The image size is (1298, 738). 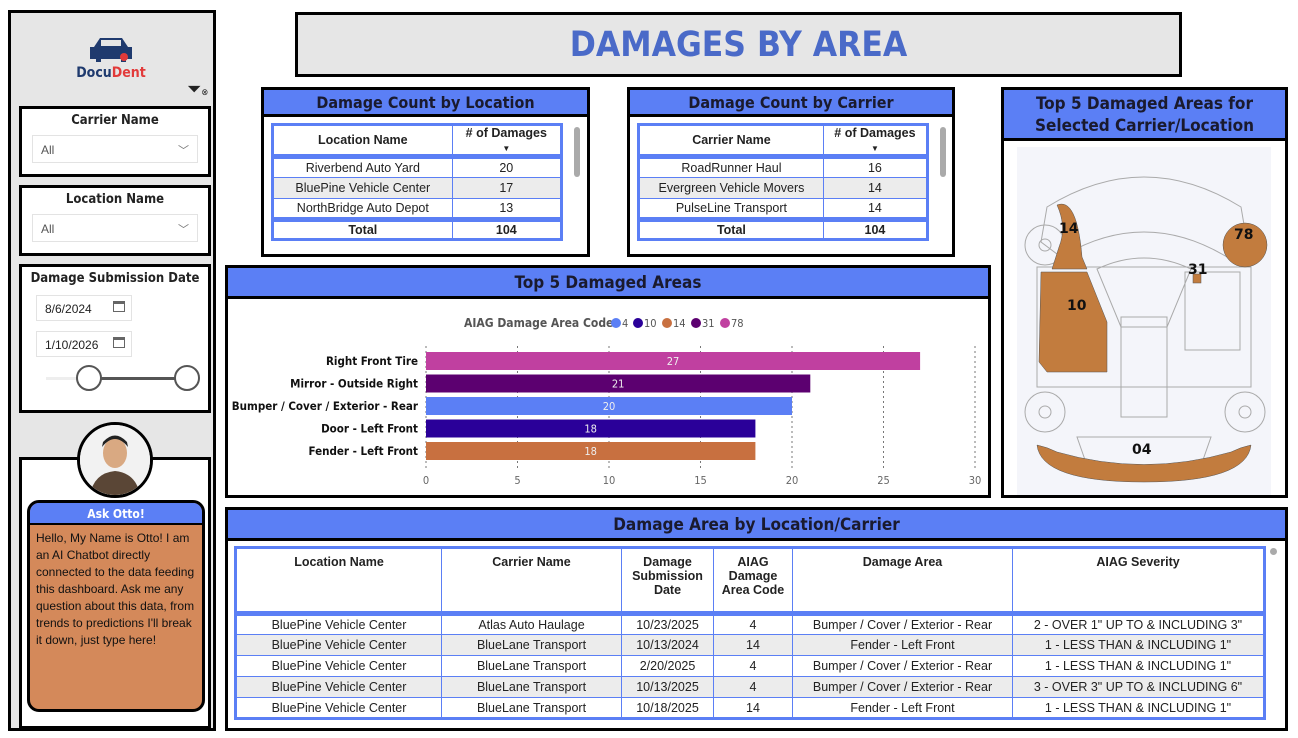 I want to click on table-row: NorthBridge Auto Depot 13, so click(x=417, y=209).